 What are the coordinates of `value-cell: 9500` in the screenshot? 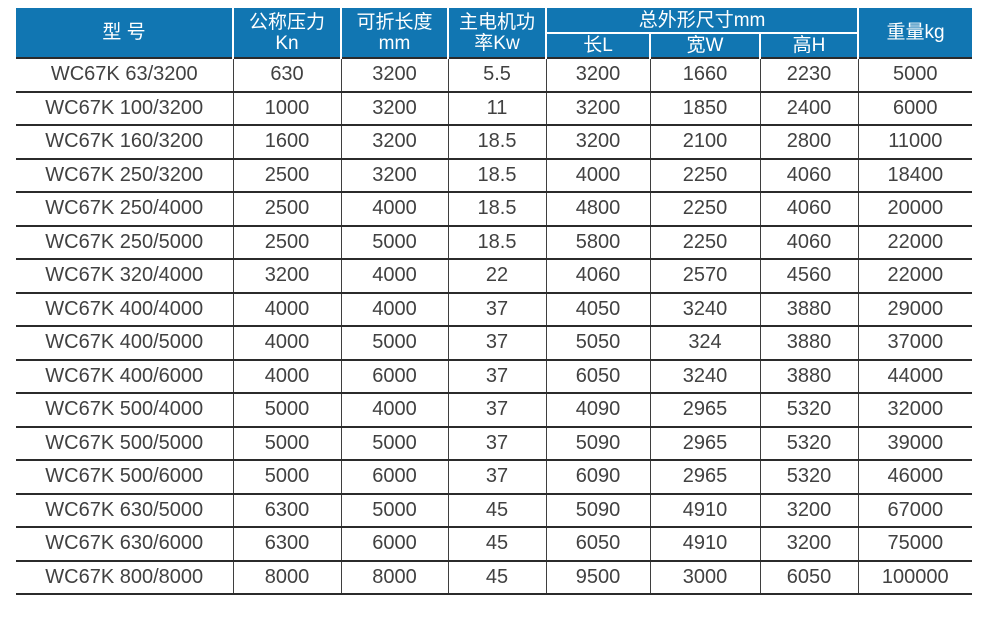 It's located at (597, 577).